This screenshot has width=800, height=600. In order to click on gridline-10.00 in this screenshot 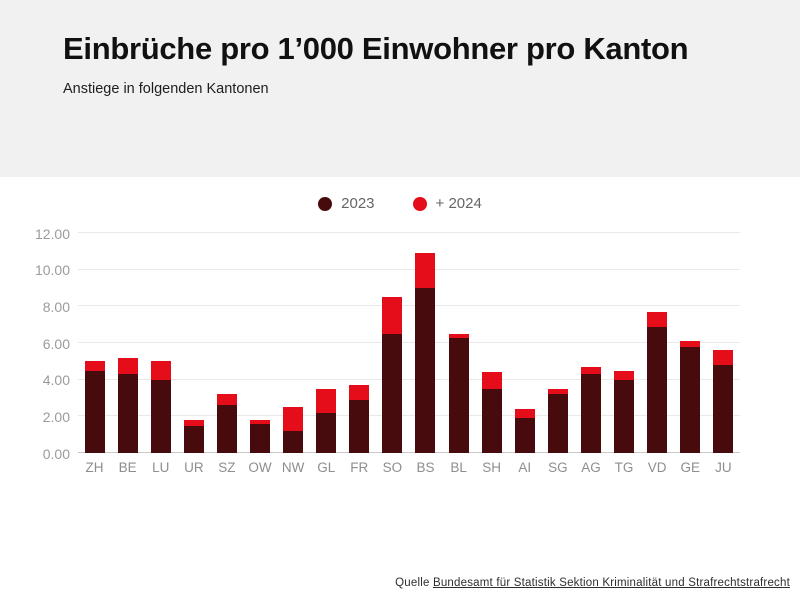, I will do `click(409, 269)`.